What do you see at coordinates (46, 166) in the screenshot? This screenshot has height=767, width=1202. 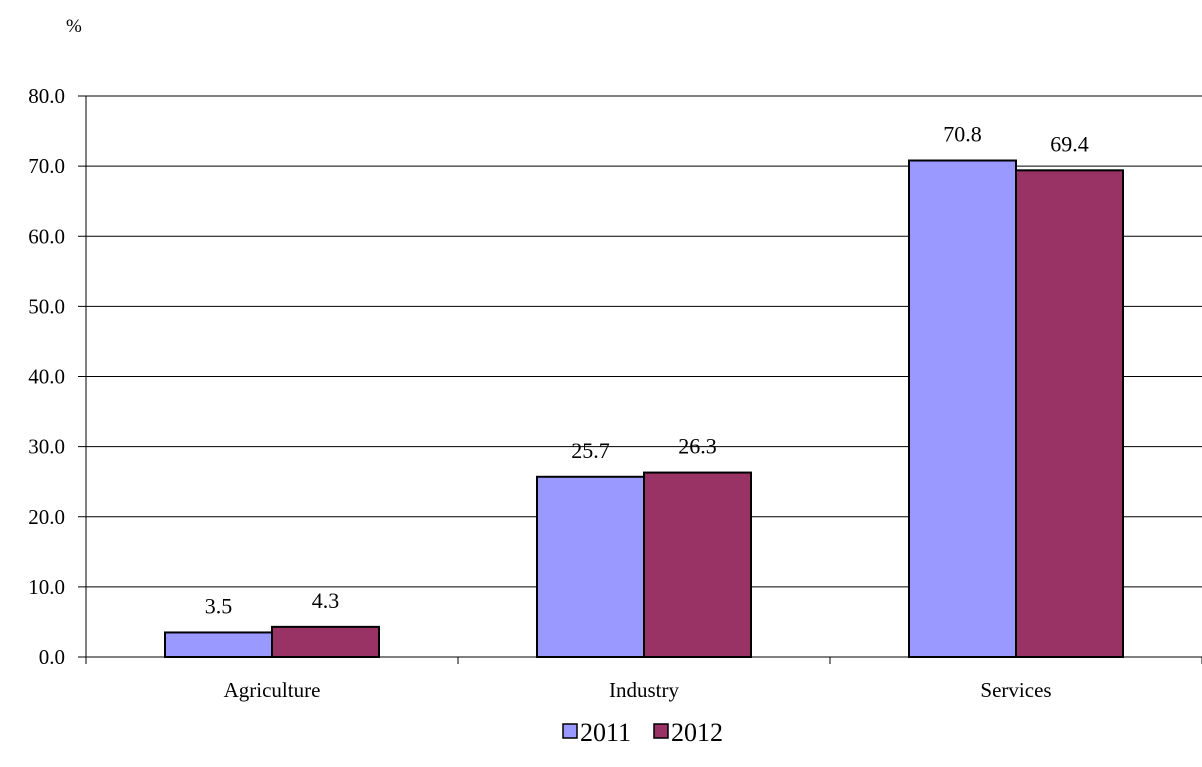 I see `y-tick-label: 70.0` at bounding box center [46, 166].